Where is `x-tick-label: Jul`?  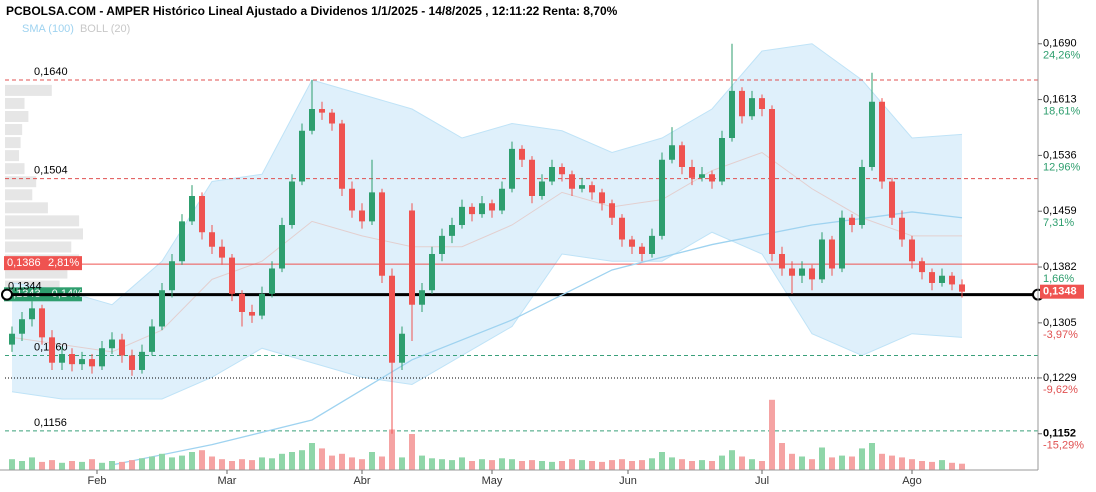
x-tick-label: Jul is located at coordinates (762, 481).